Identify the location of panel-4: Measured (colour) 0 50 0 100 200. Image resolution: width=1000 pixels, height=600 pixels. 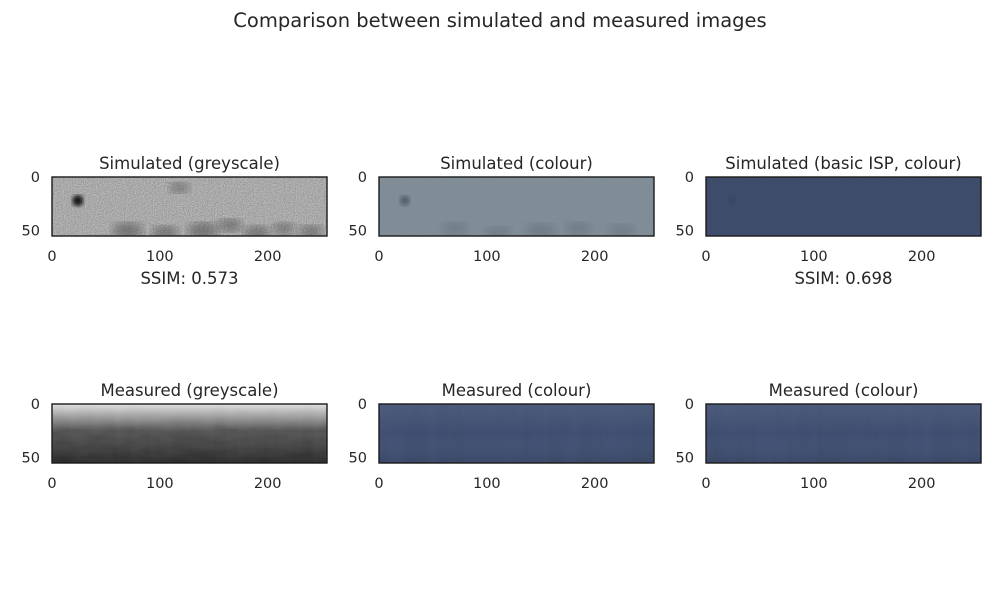
(502, 436).